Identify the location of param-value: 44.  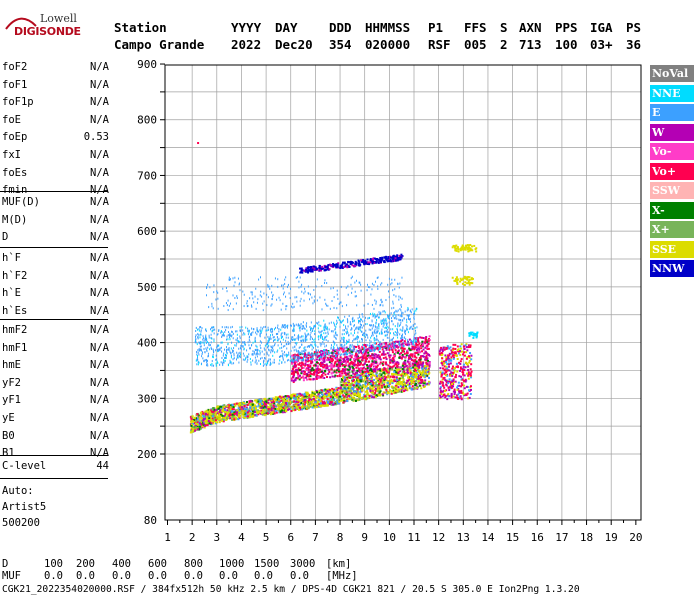
(102, 466).